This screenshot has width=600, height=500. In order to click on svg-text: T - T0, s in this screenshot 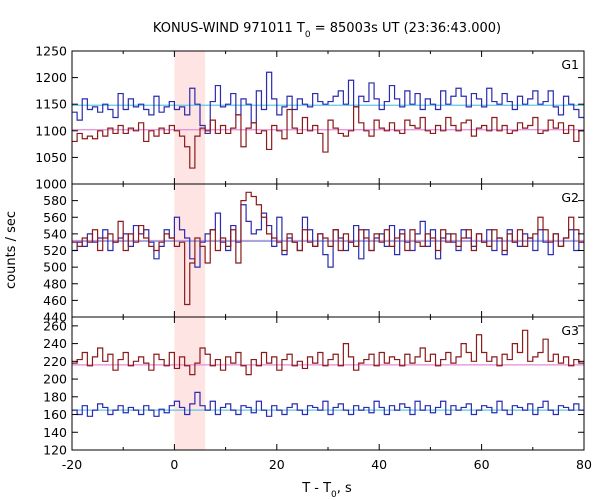, I will do `click(326, 490)`.